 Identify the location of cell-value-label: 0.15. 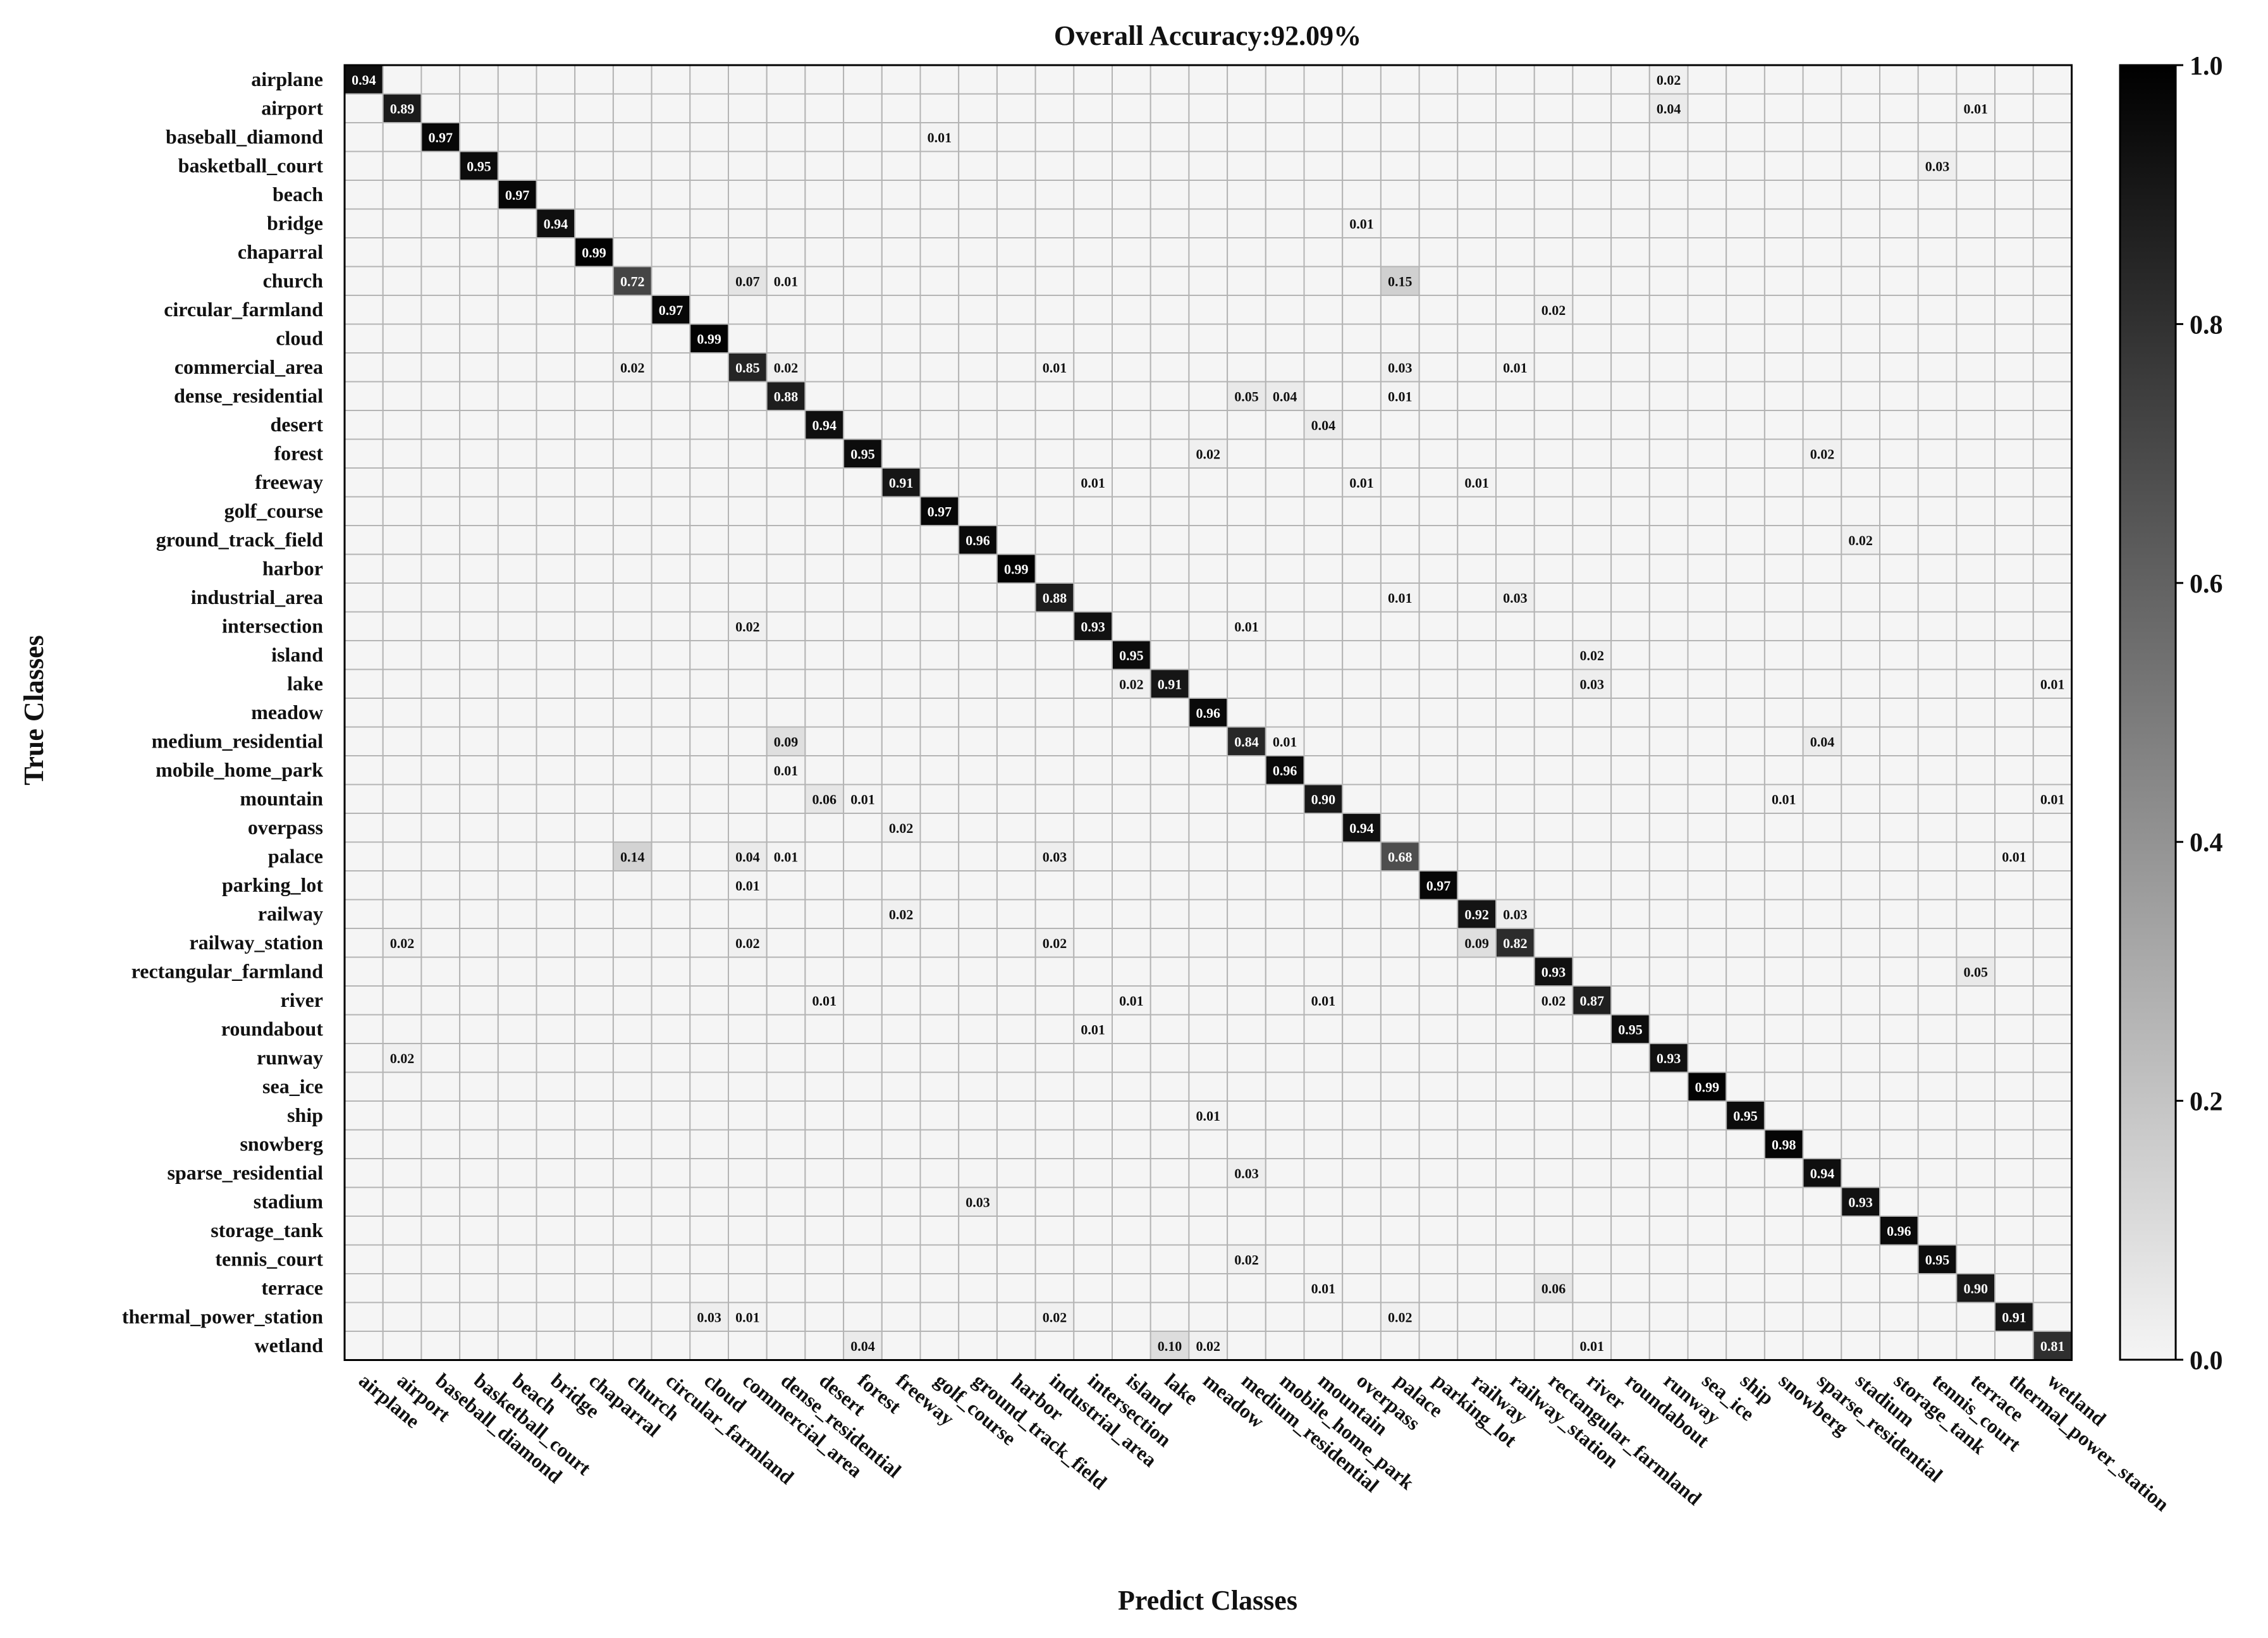
(1400, 281).